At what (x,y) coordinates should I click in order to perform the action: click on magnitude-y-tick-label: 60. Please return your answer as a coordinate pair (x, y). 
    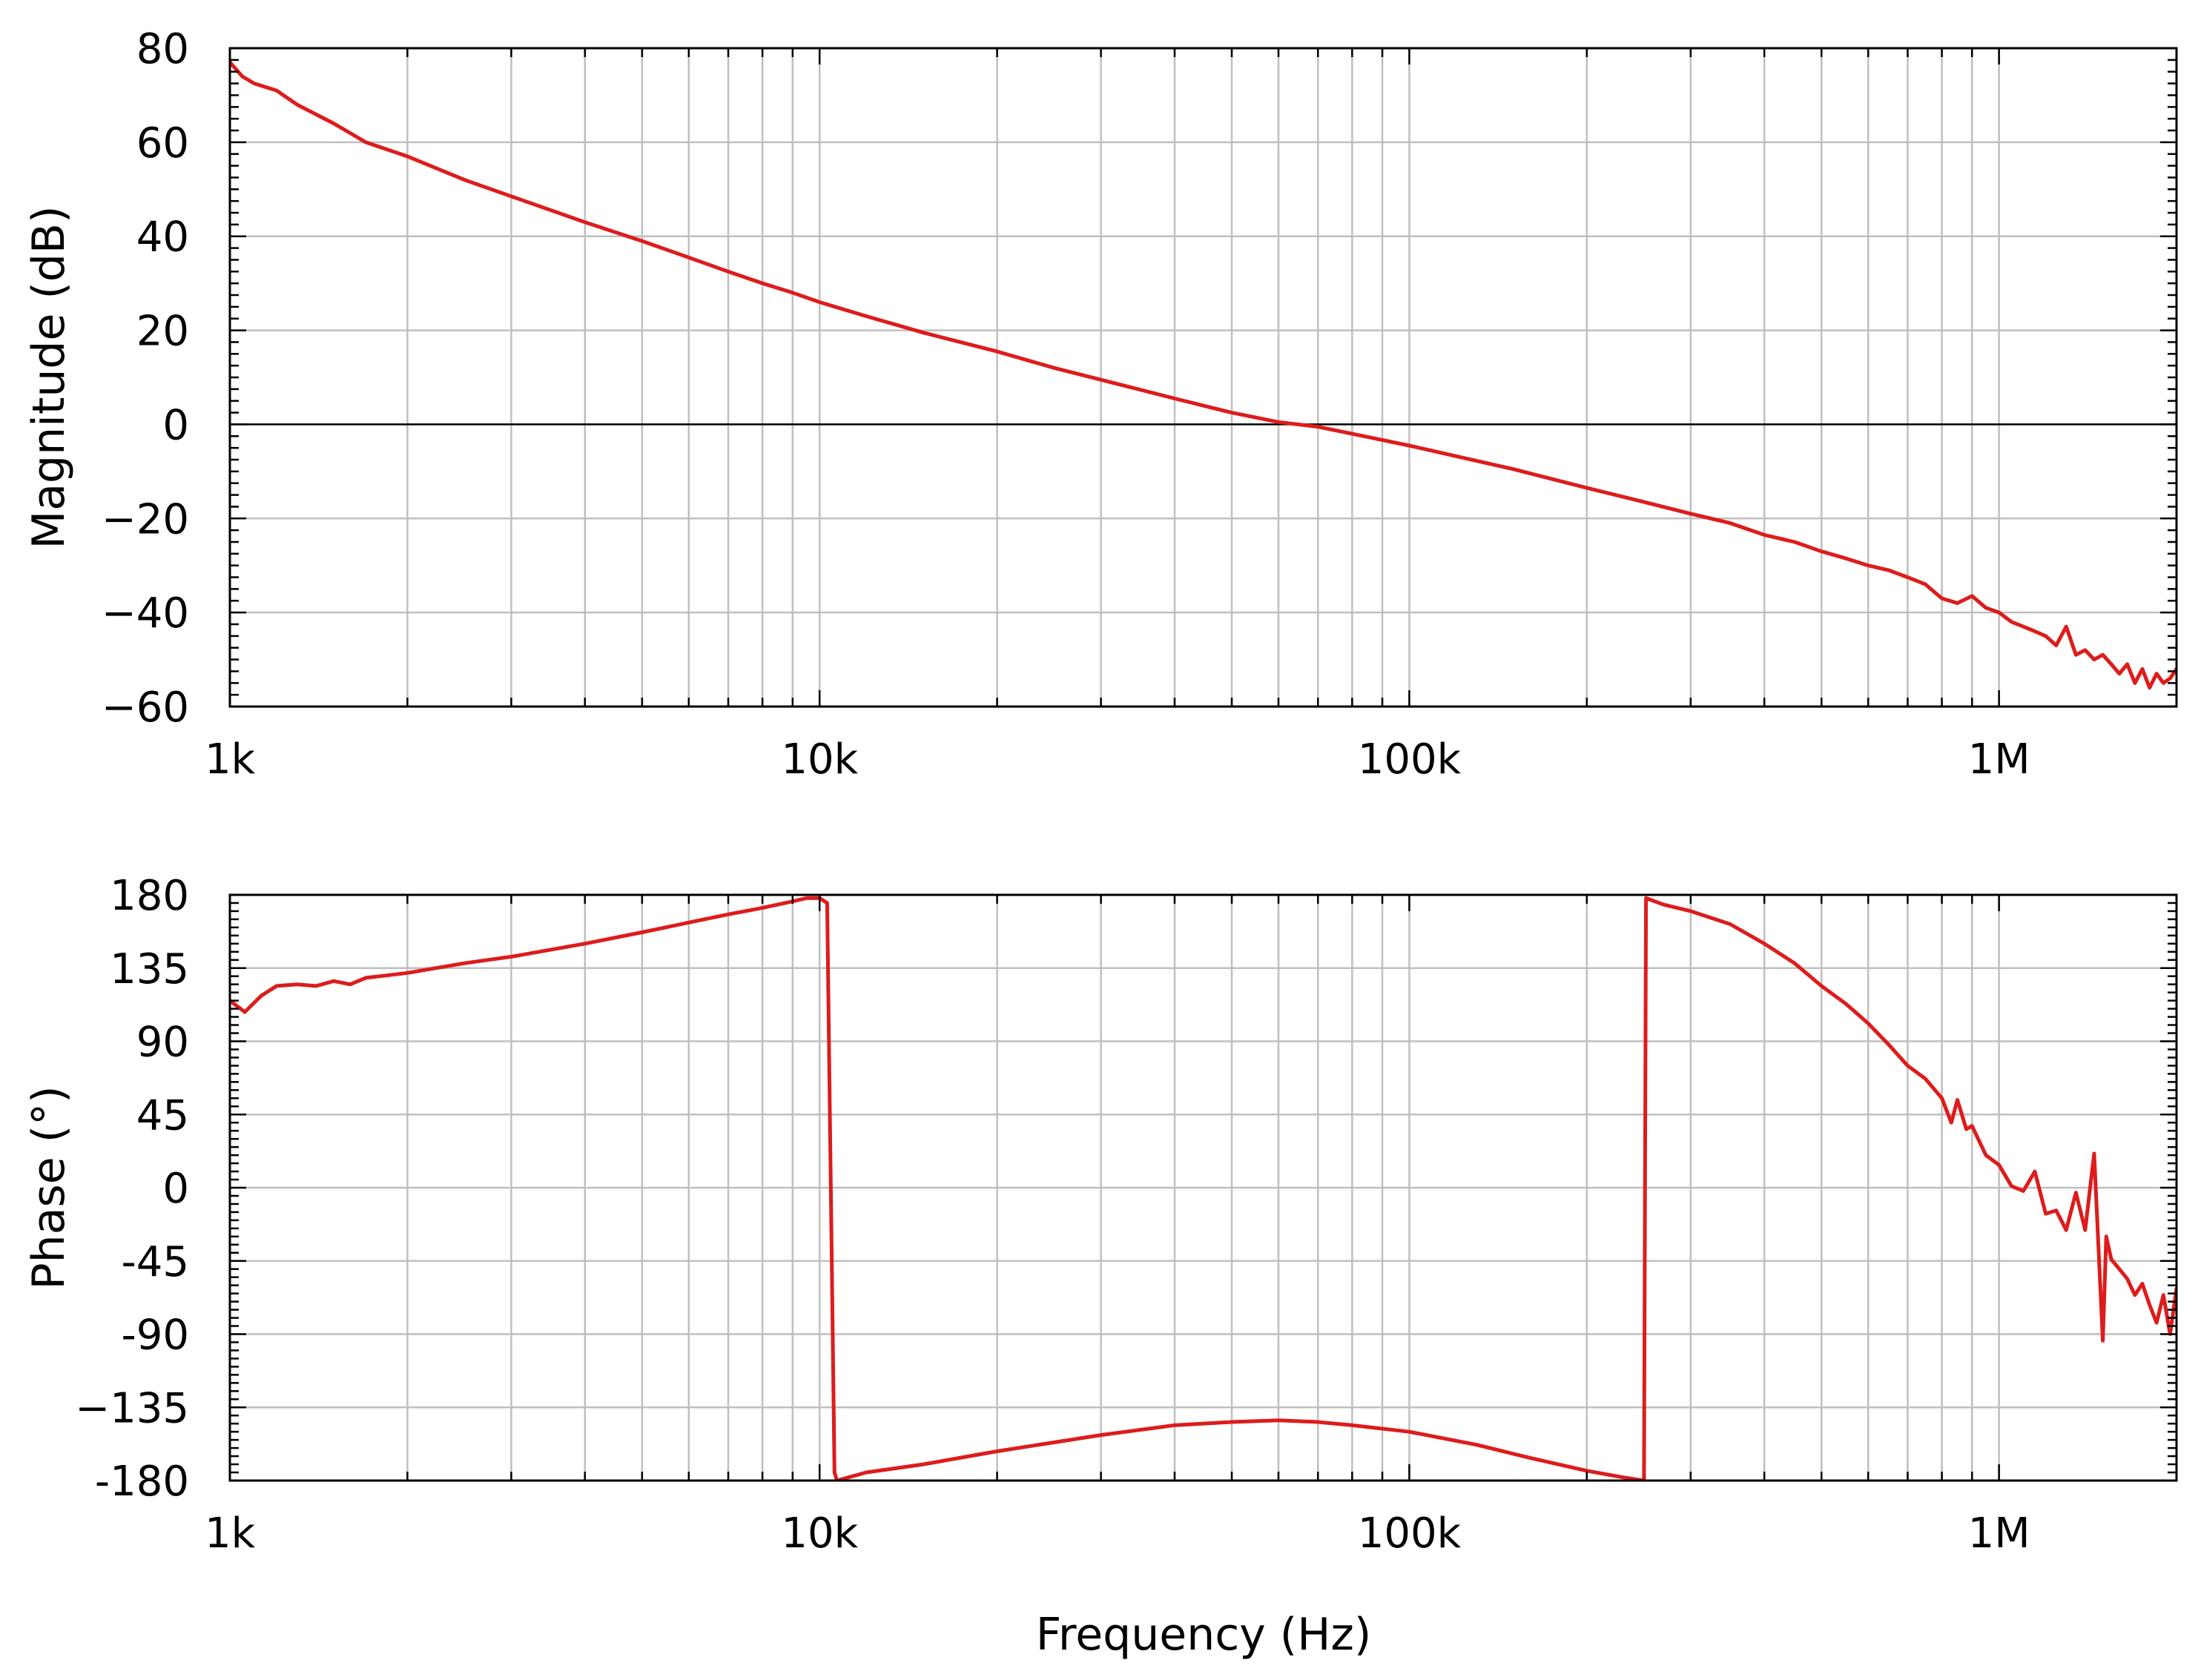
    Looking at the image, I should click on (162, 143).